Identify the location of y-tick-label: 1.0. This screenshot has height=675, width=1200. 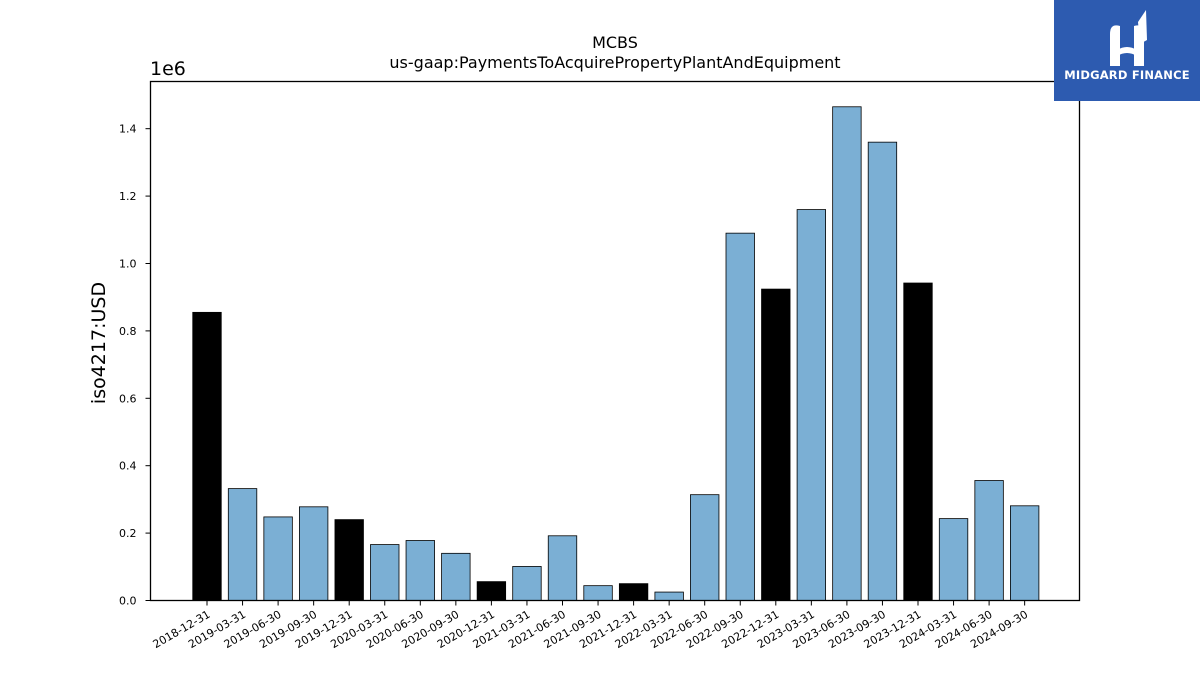
(128, 263).